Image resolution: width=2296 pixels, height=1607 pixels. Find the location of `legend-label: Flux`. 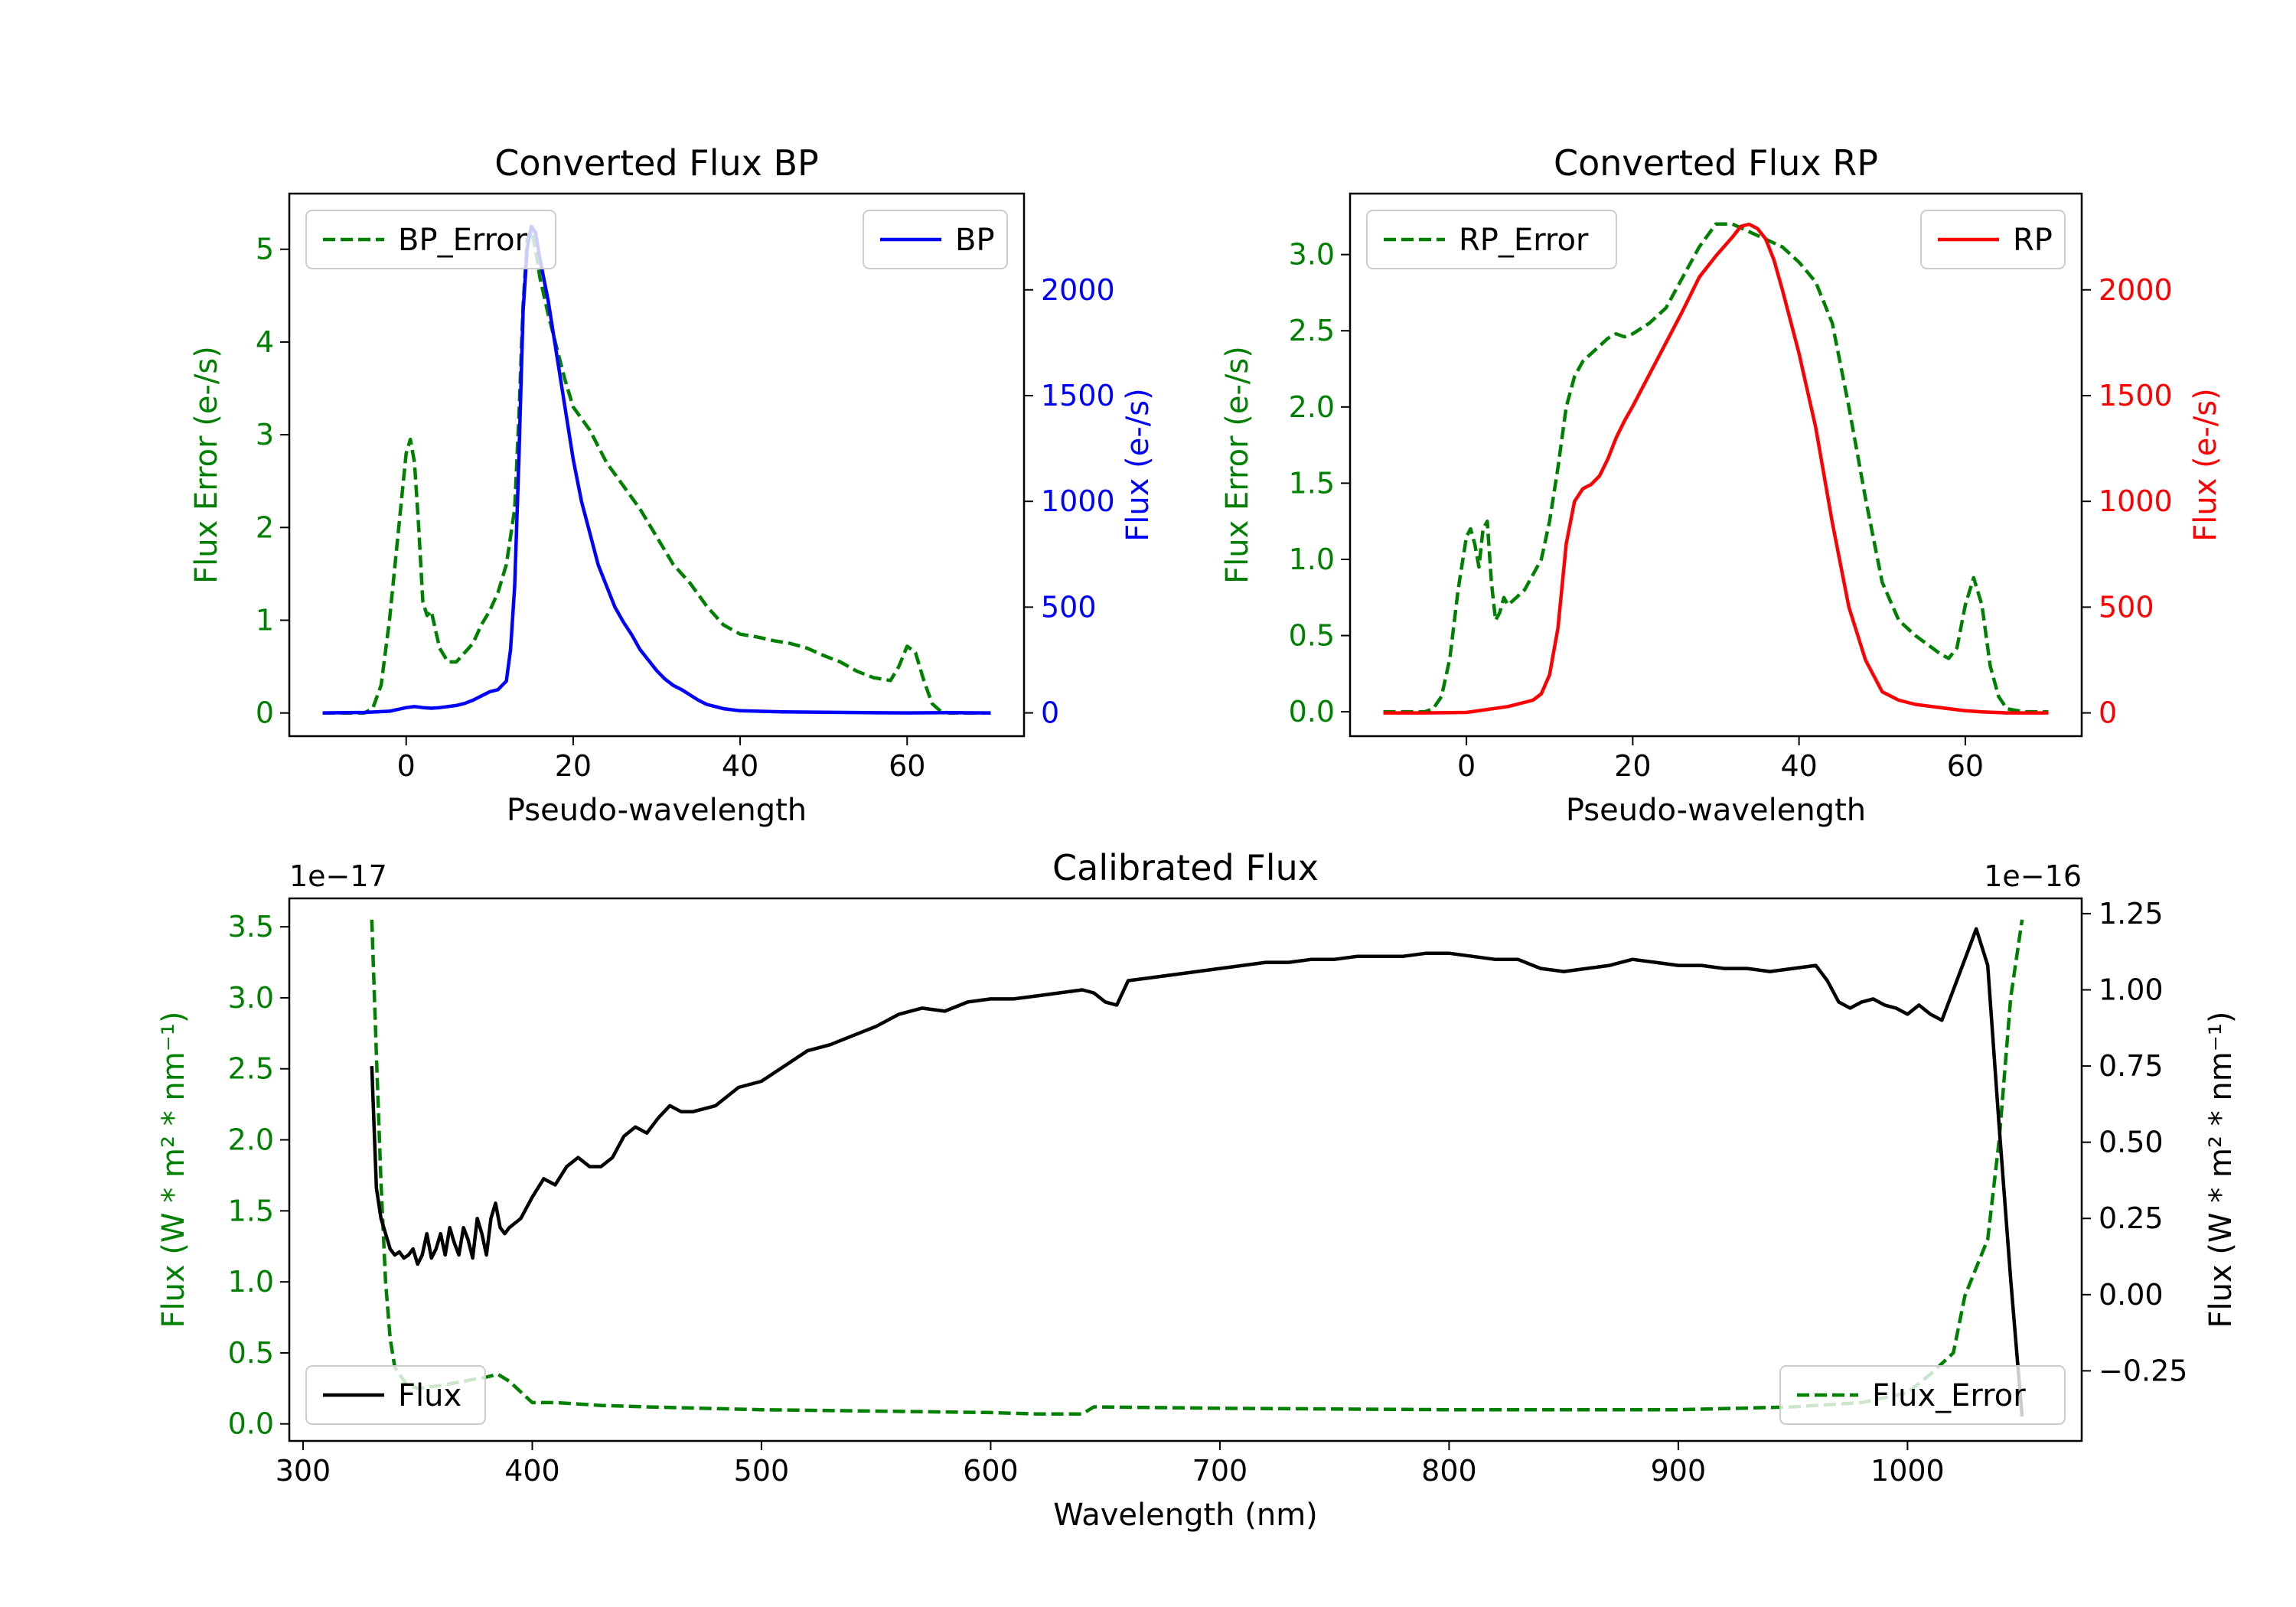

legend-label: Flux is located at coordinates (429, 1395).